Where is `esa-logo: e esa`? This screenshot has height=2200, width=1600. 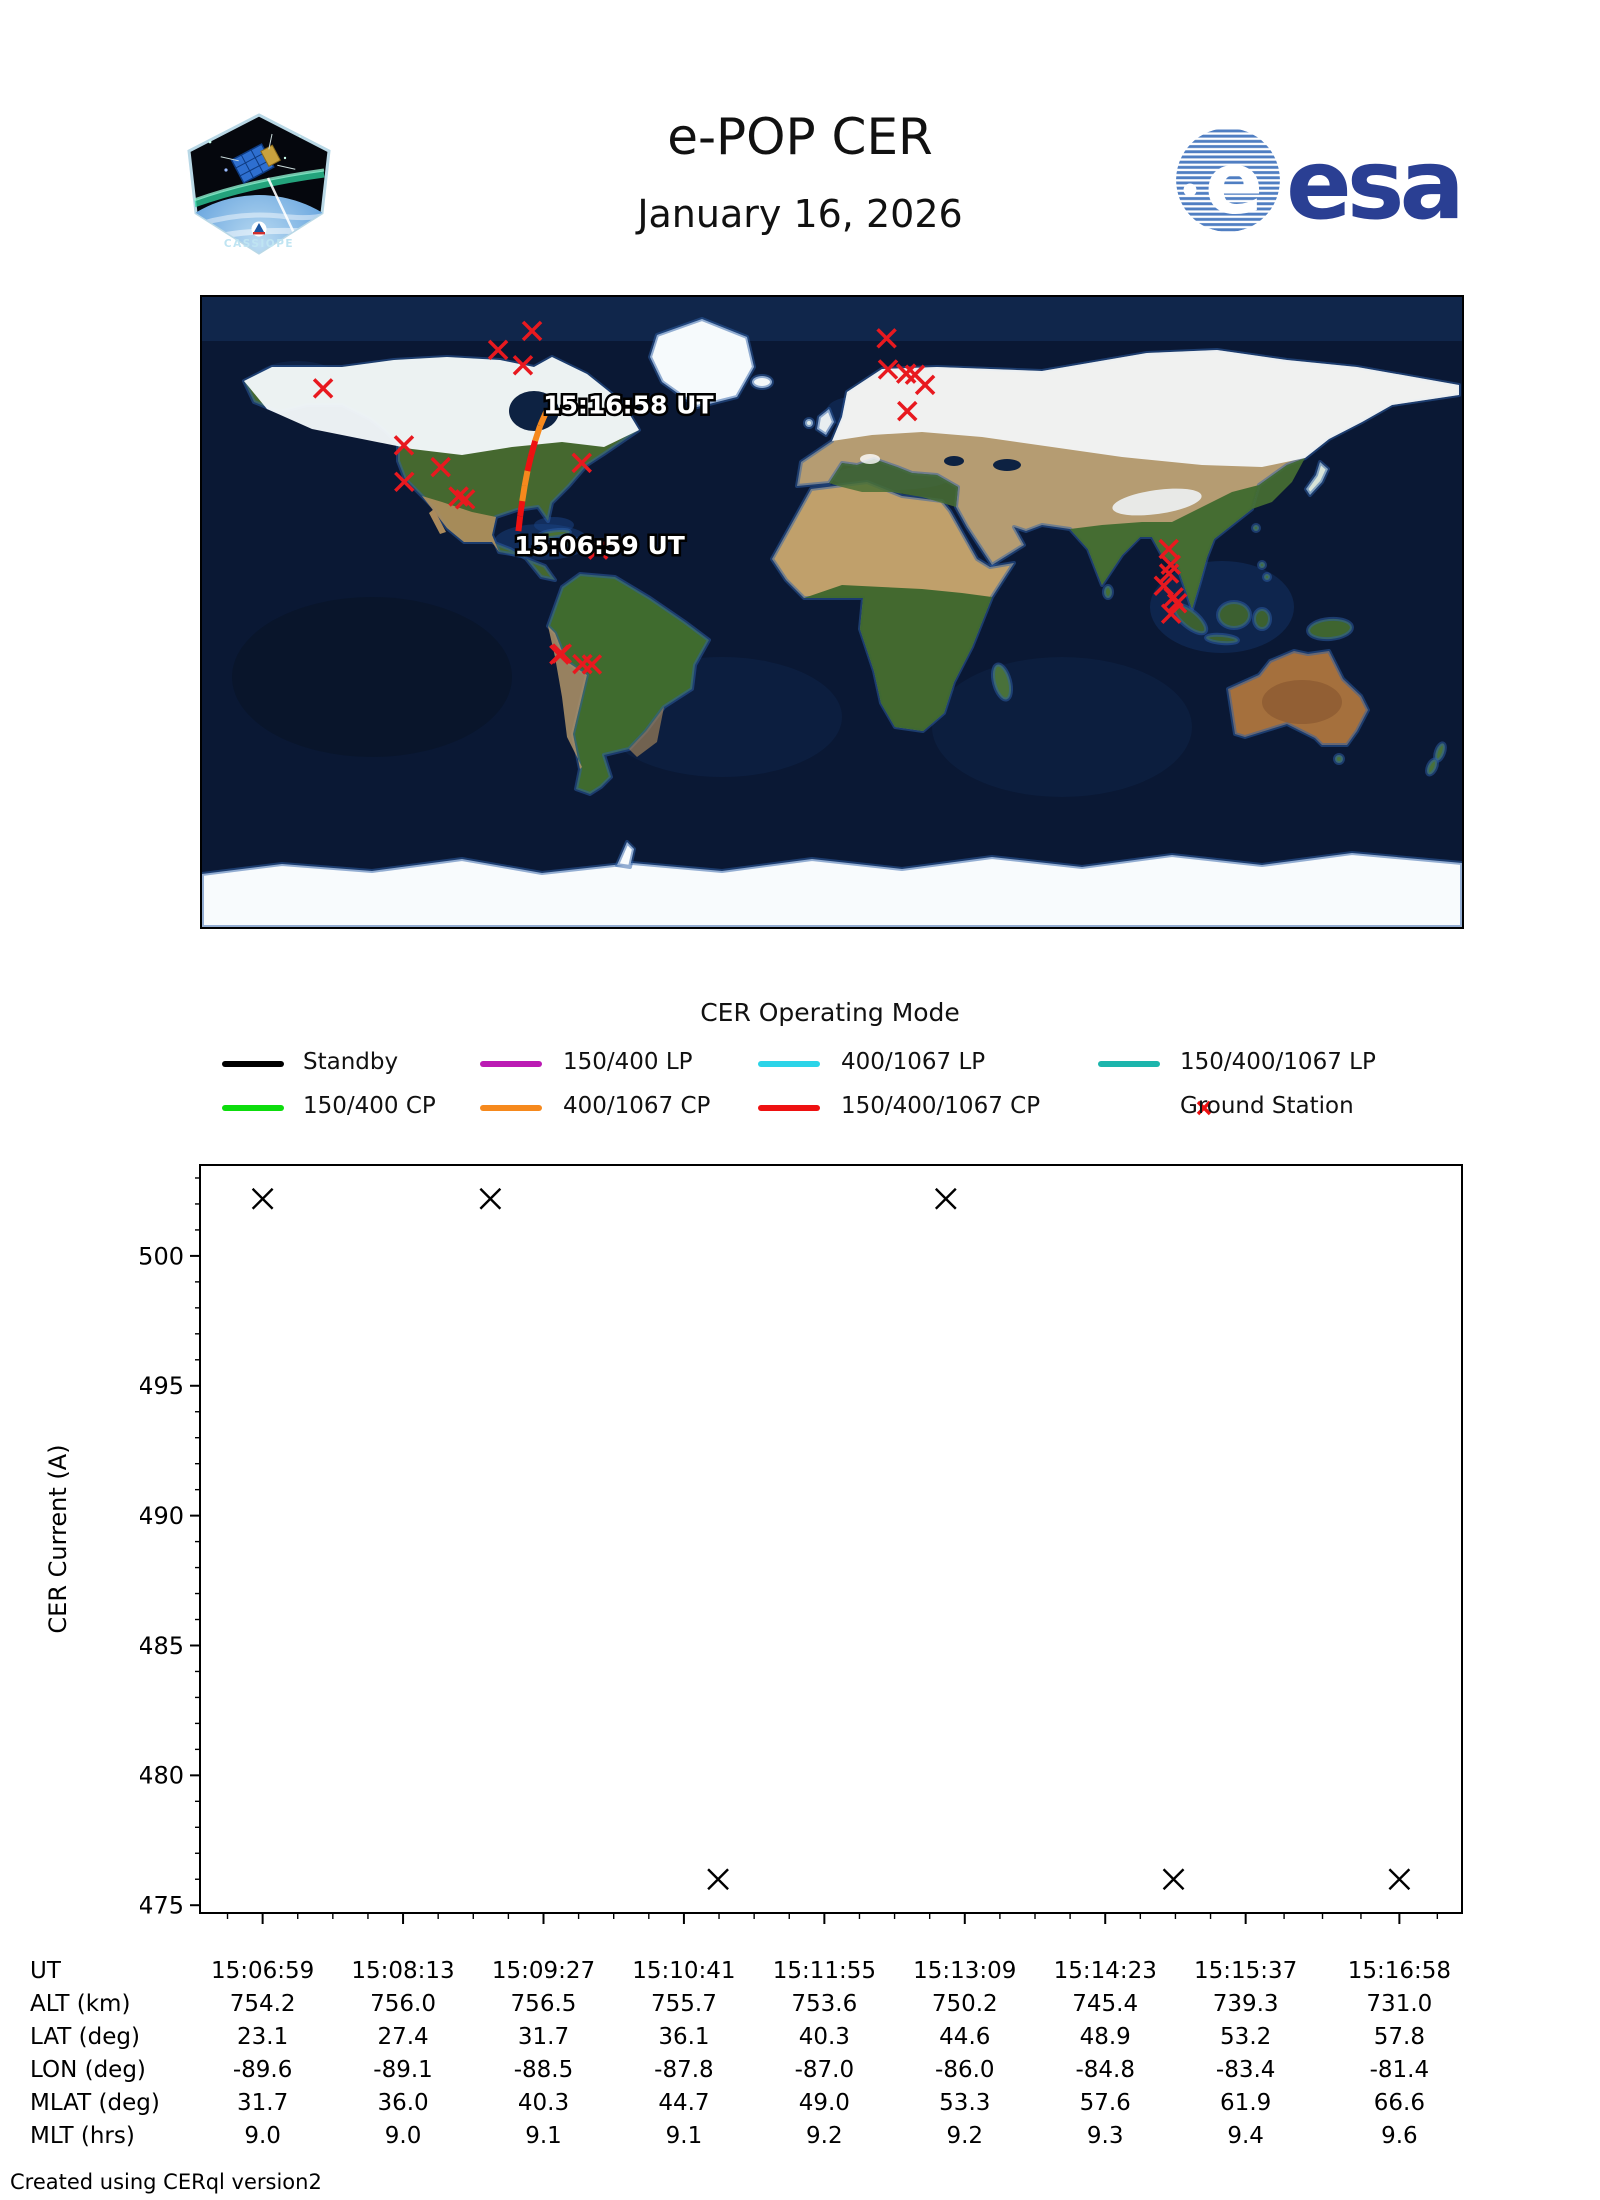 esa-logo: e esa is located at coordinates (1323, 179).